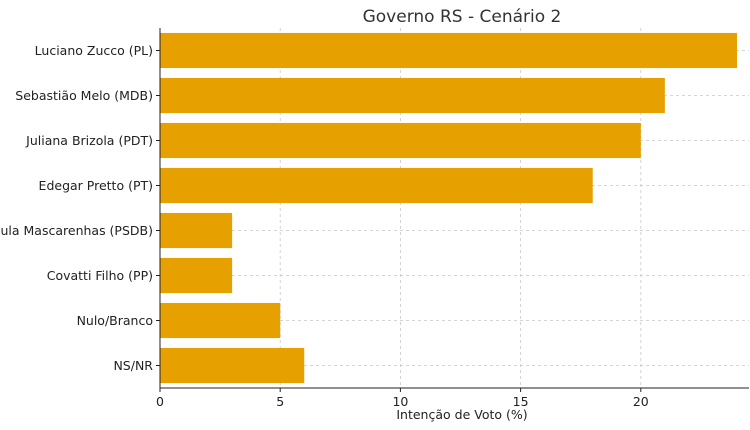 This screenshot has width=750, height=430. I want to click on x-axis-ticks: 0 5 10 15 20, so click(402, 398).